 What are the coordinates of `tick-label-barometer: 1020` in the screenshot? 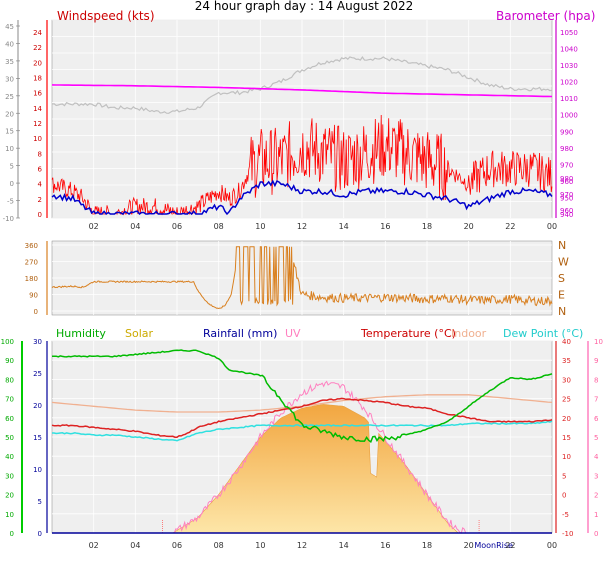 It's located at (569, 83).